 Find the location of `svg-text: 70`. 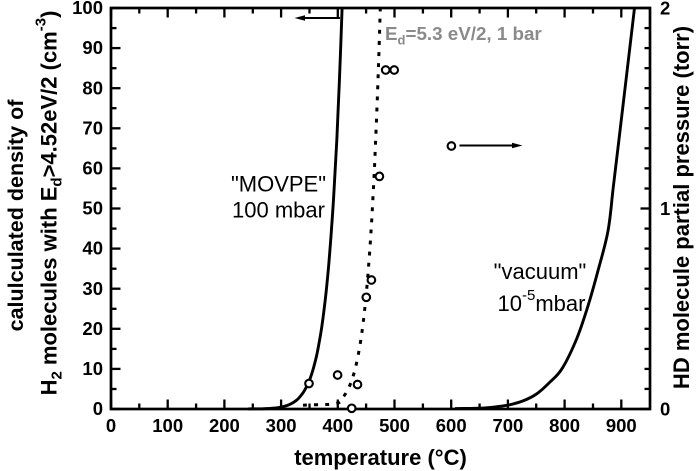

svg-text: 70 is located at coordinates (92, 127).